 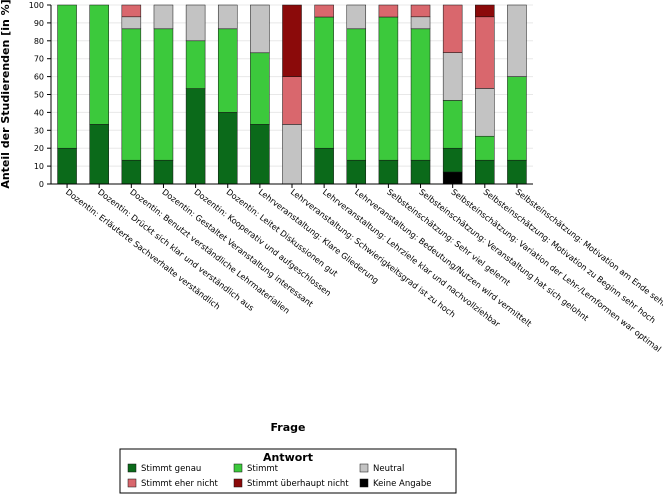 I want to click on y-tick-label: 50, so click(x=39, y=95).